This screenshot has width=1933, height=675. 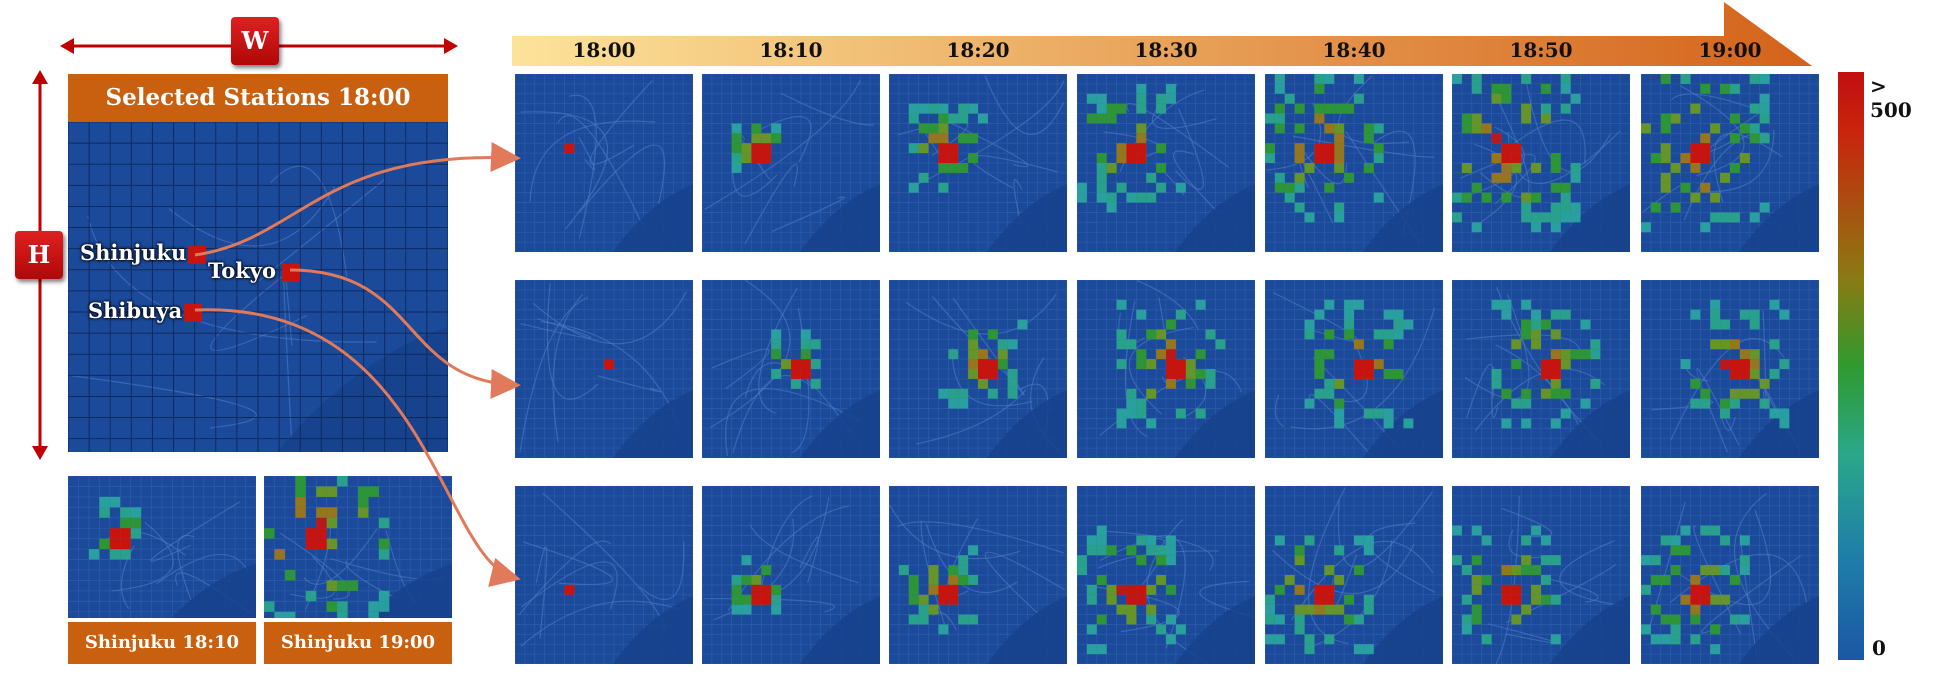 What do you see at coordinates (1162, 34) in the screenshot?
I see `timeline-arrow` at bounding box center [1162, 34].